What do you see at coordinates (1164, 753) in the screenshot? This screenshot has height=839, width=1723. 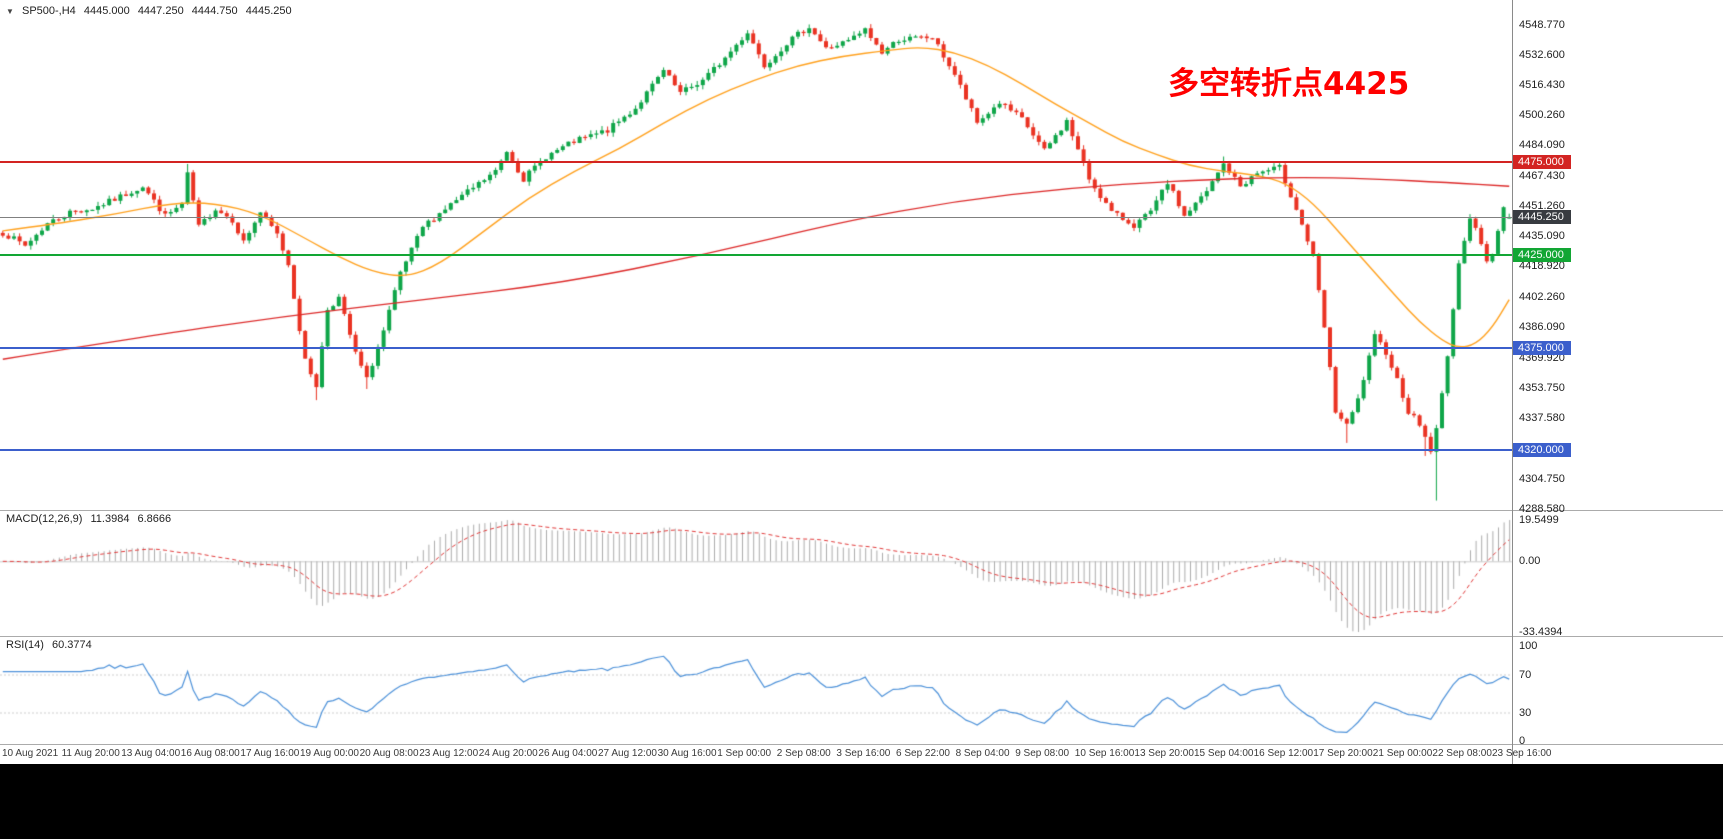 I see `time-scale-label: 13 Sep 20:00` at bounding box center [1164, 753].